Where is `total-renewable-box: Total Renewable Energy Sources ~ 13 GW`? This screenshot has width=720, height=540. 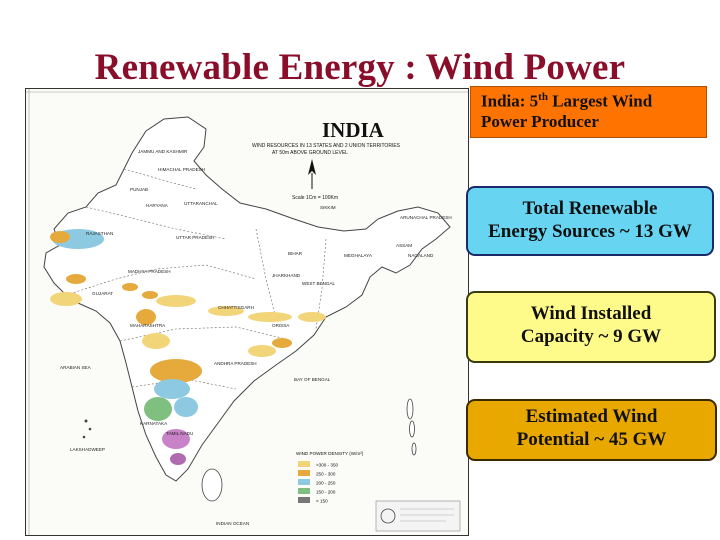 total-renewable-box: Total Renewable Energy Sources ~ 13 GW is located at coordinates (590, 221).